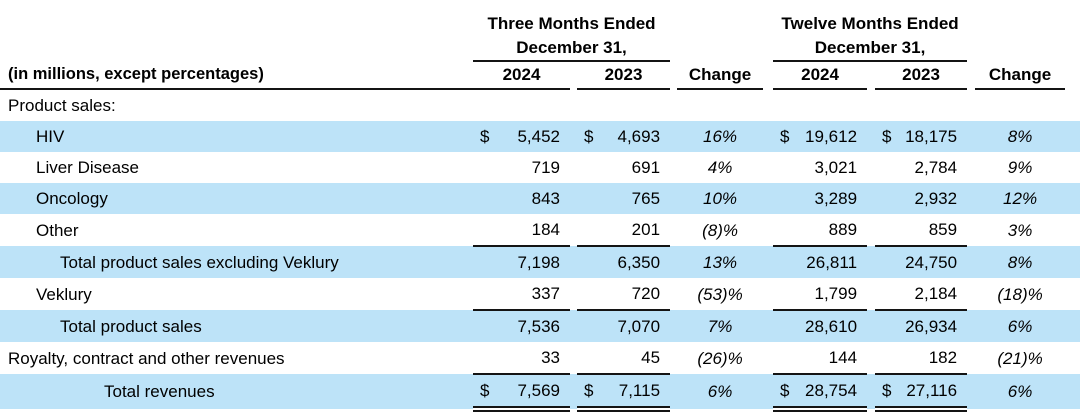  I want to click on amount-12m-2023: 2,932, so click(921, 198).